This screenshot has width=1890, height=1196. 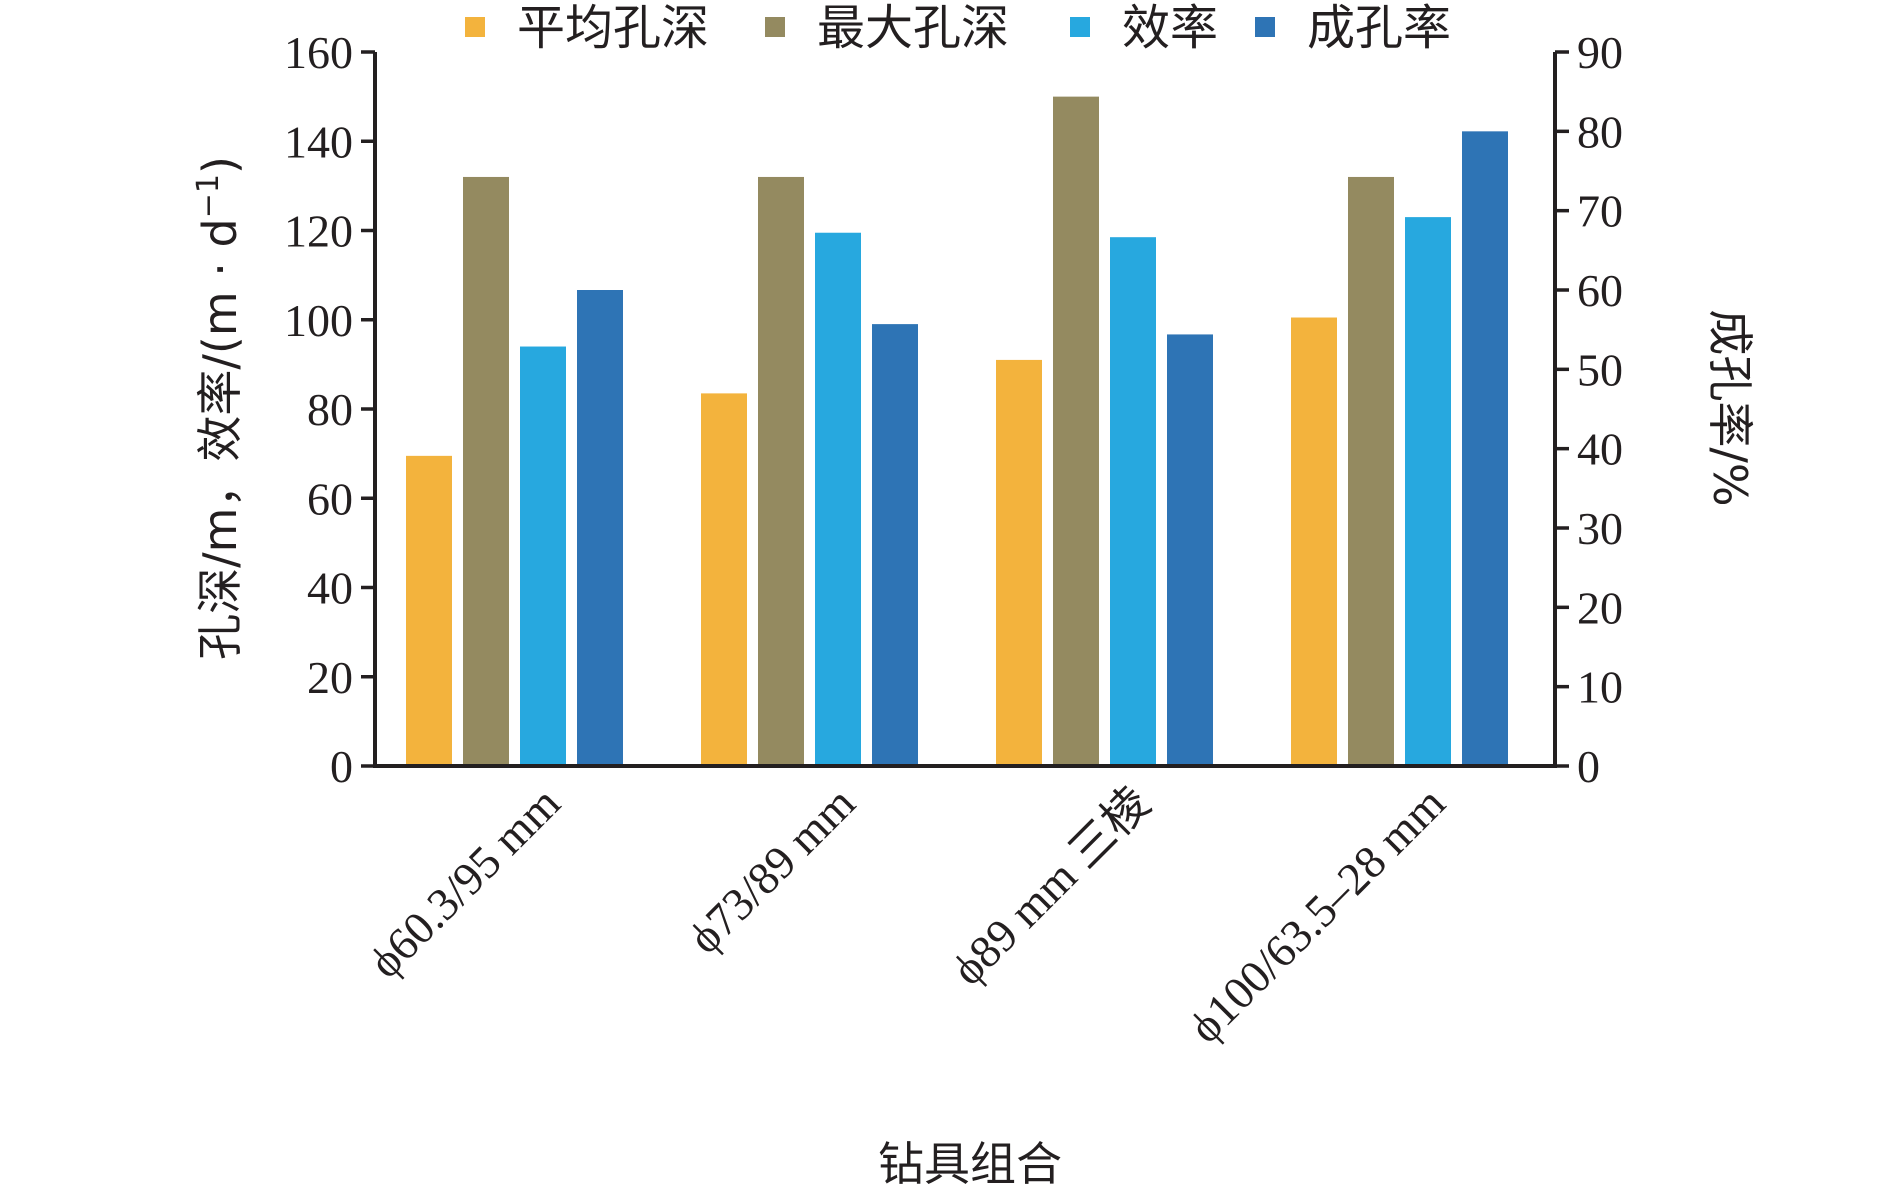 What do you see at coordinates (772, 870) in the screenshot?
I see `x-tick-label: ϕ73/89 mm` at bounding box center [772, 870].